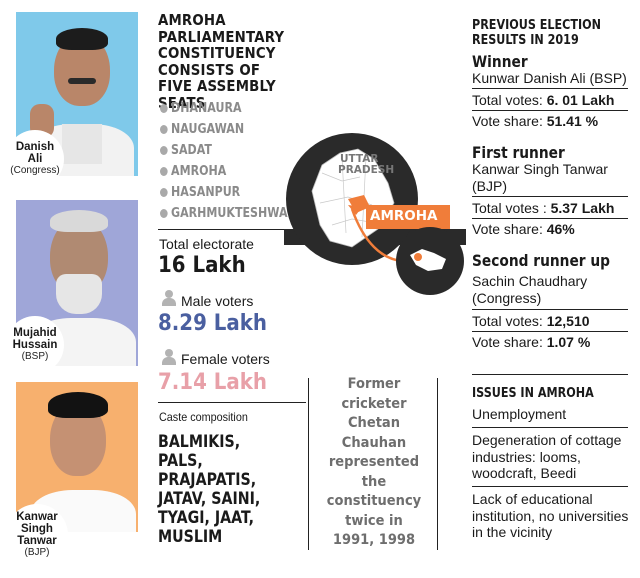 This screenshot has height=578, width=640. I want to click on winner-votes: Total votes: 6. 01 Lakh, so click(543, 100).